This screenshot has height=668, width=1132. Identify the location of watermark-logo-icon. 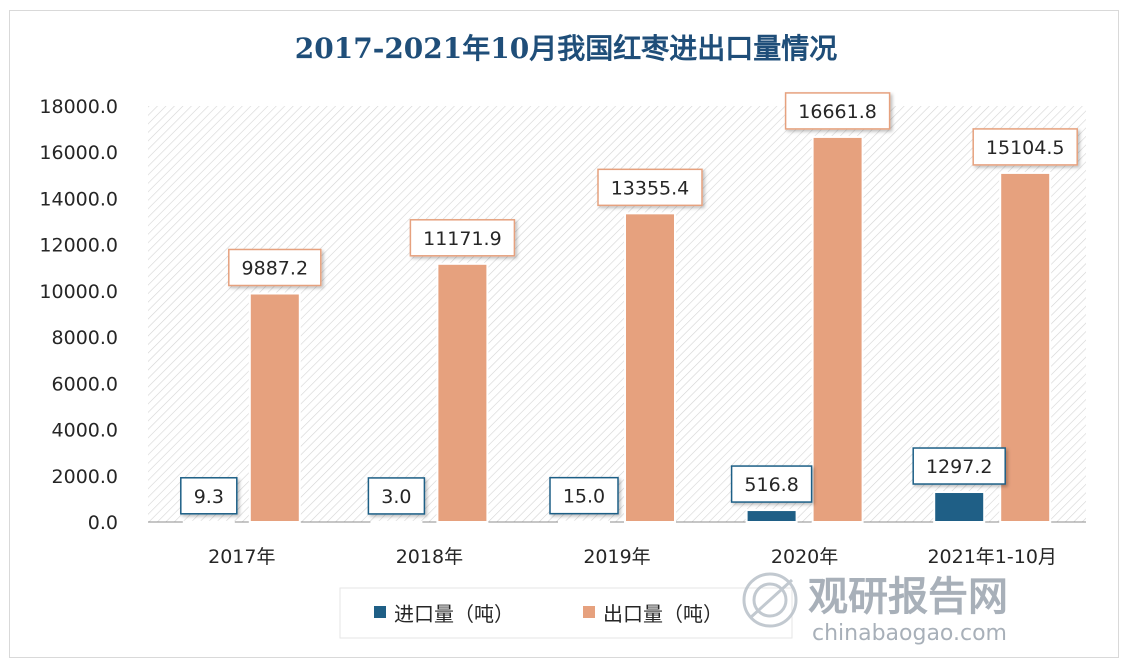
(770, 600).